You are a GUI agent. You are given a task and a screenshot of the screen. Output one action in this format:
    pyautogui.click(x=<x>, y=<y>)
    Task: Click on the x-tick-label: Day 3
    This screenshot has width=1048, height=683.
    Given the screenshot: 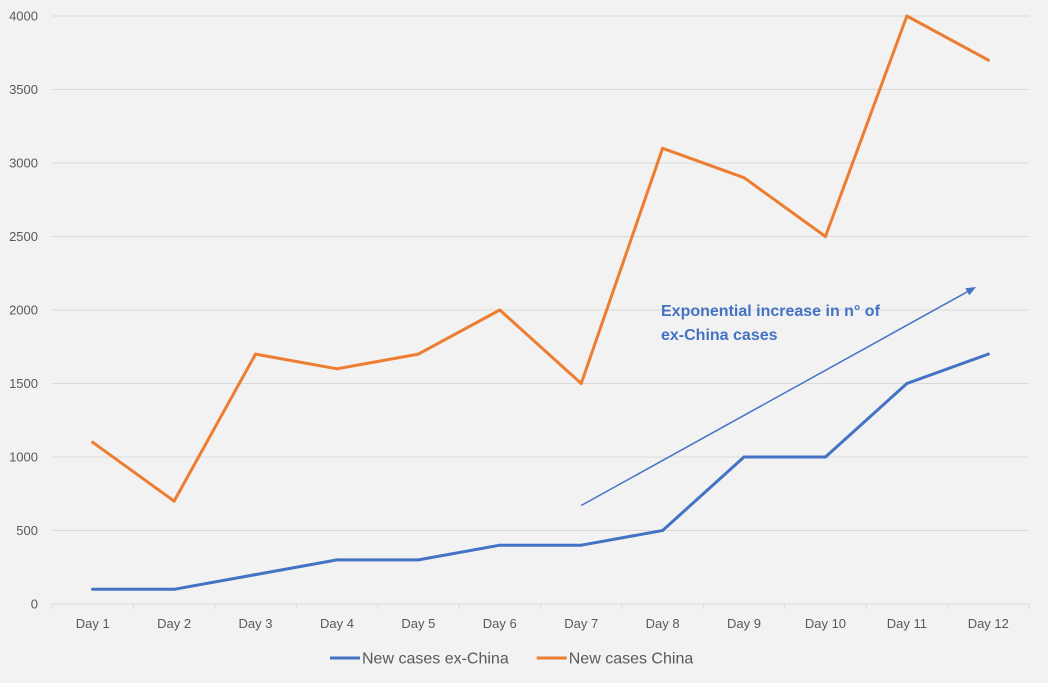 What is the action you would take?
    pyautogui.click(x=256, y=623)
    